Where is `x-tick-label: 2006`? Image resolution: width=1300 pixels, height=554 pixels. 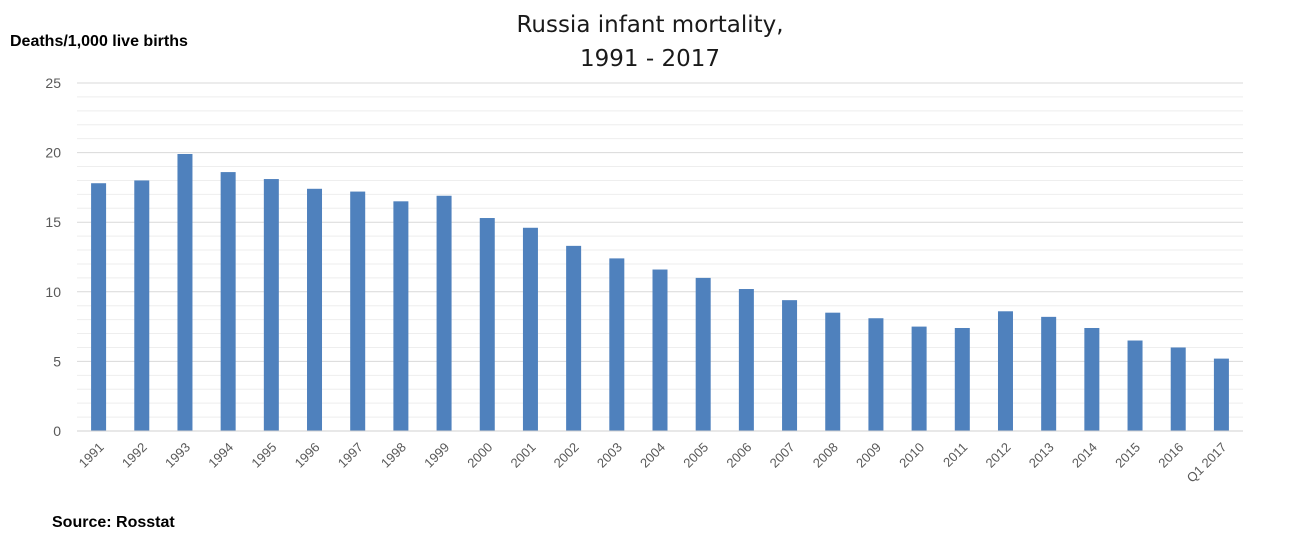 x-tick-label: 2006 is located at coordinates (738, 455).